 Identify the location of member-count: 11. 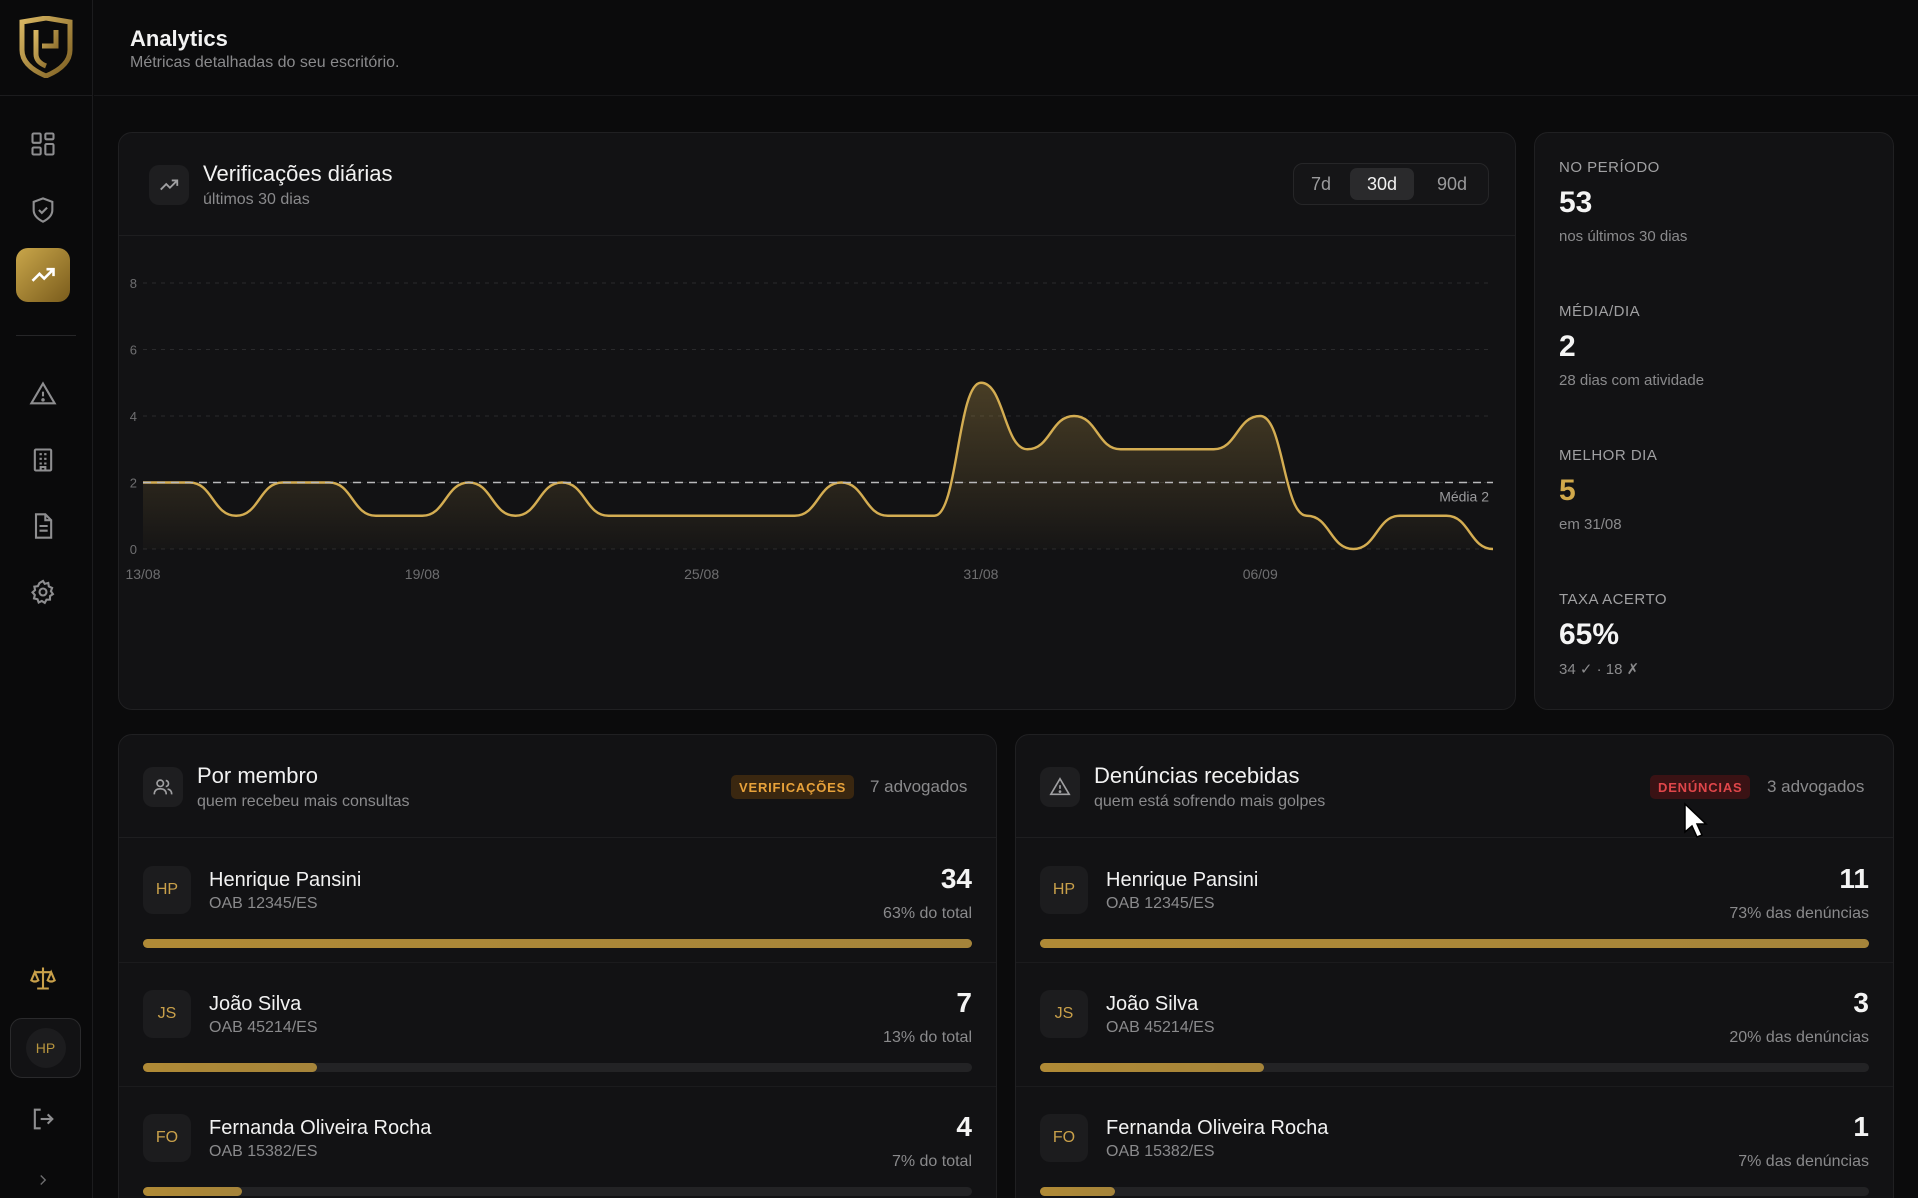
(1854, 878).